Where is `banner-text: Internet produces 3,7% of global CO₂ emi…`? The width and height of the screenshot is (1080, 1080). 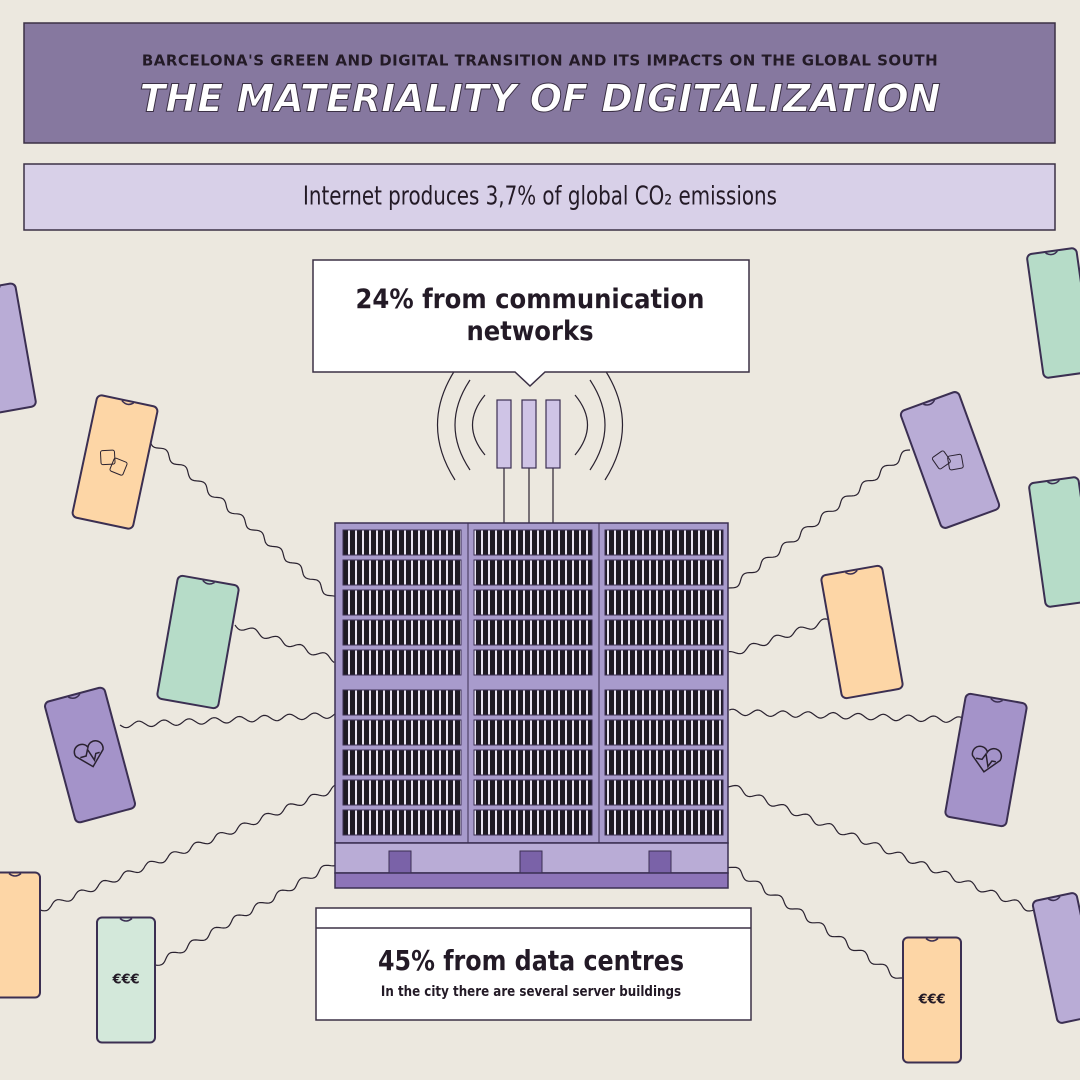 banner-text: Internet produces 3,7% of global CO₂ emi… is located at coordinates (540, 196).